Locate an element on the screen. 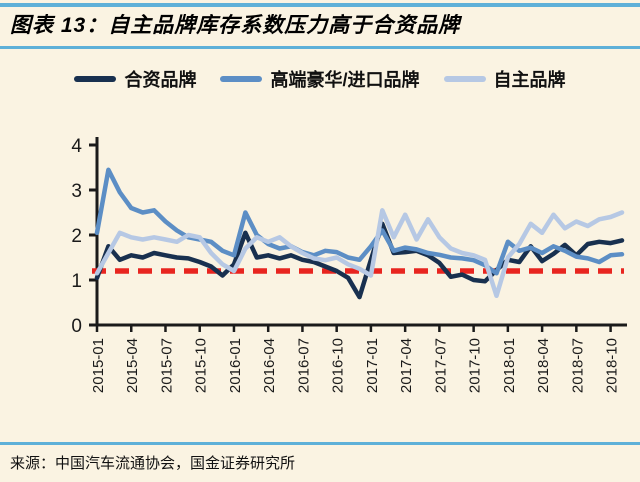 Image resolution: width=640 pixels, height=482 pixels. legend-label-luxury-import: 高端豪华/进口品牌 is located at coordinates (345, 80).